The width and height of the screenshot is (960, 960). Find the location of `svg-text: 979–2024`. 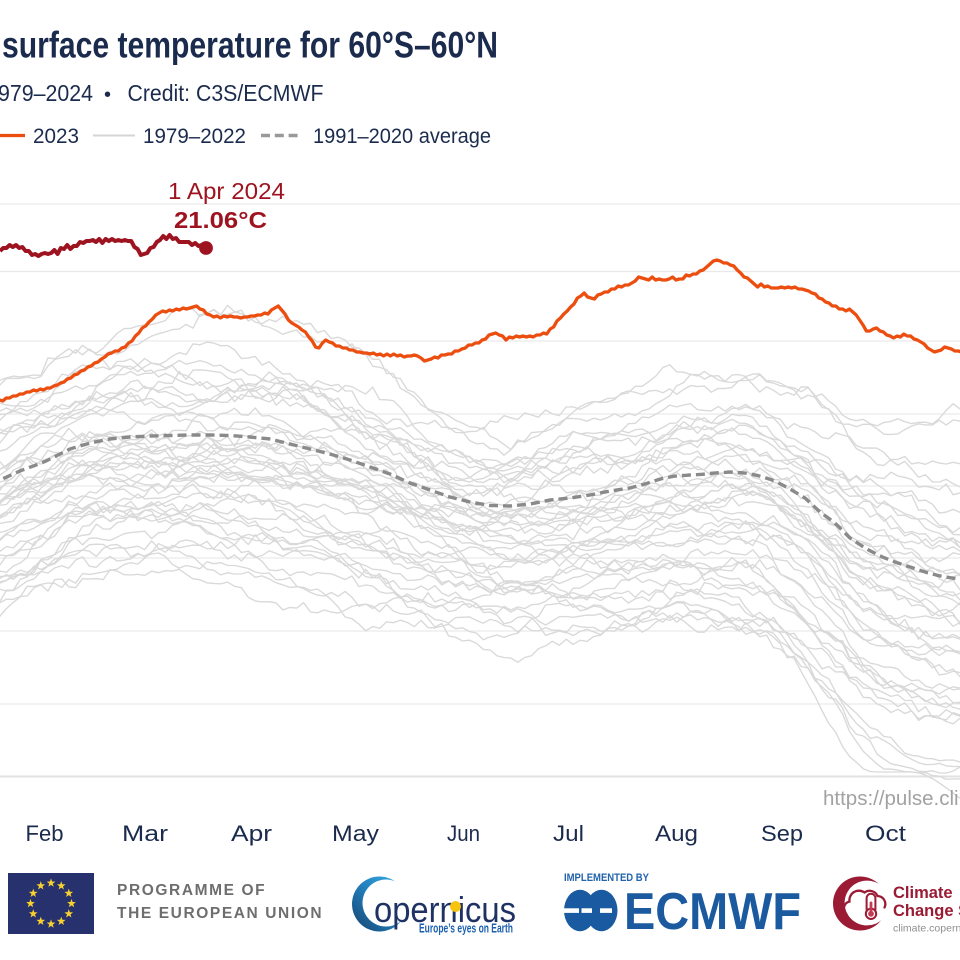

svg-text: 979–2024 is located at coordinates (46, 93).